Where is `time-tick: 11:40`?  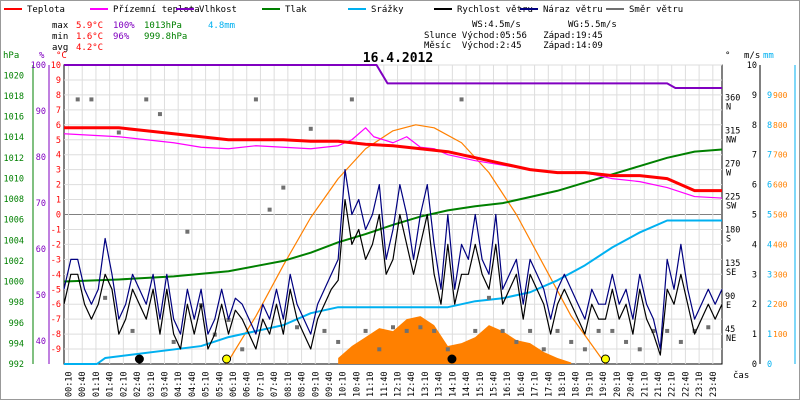 time-tick: 11:40 is located at coordinates (385, 384).